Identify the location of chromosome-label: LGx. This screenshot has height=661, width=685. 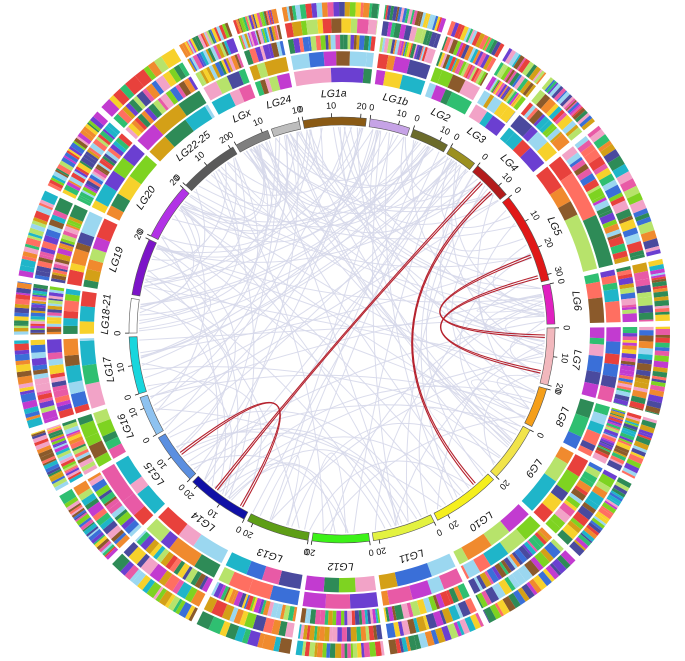
(241, 115).